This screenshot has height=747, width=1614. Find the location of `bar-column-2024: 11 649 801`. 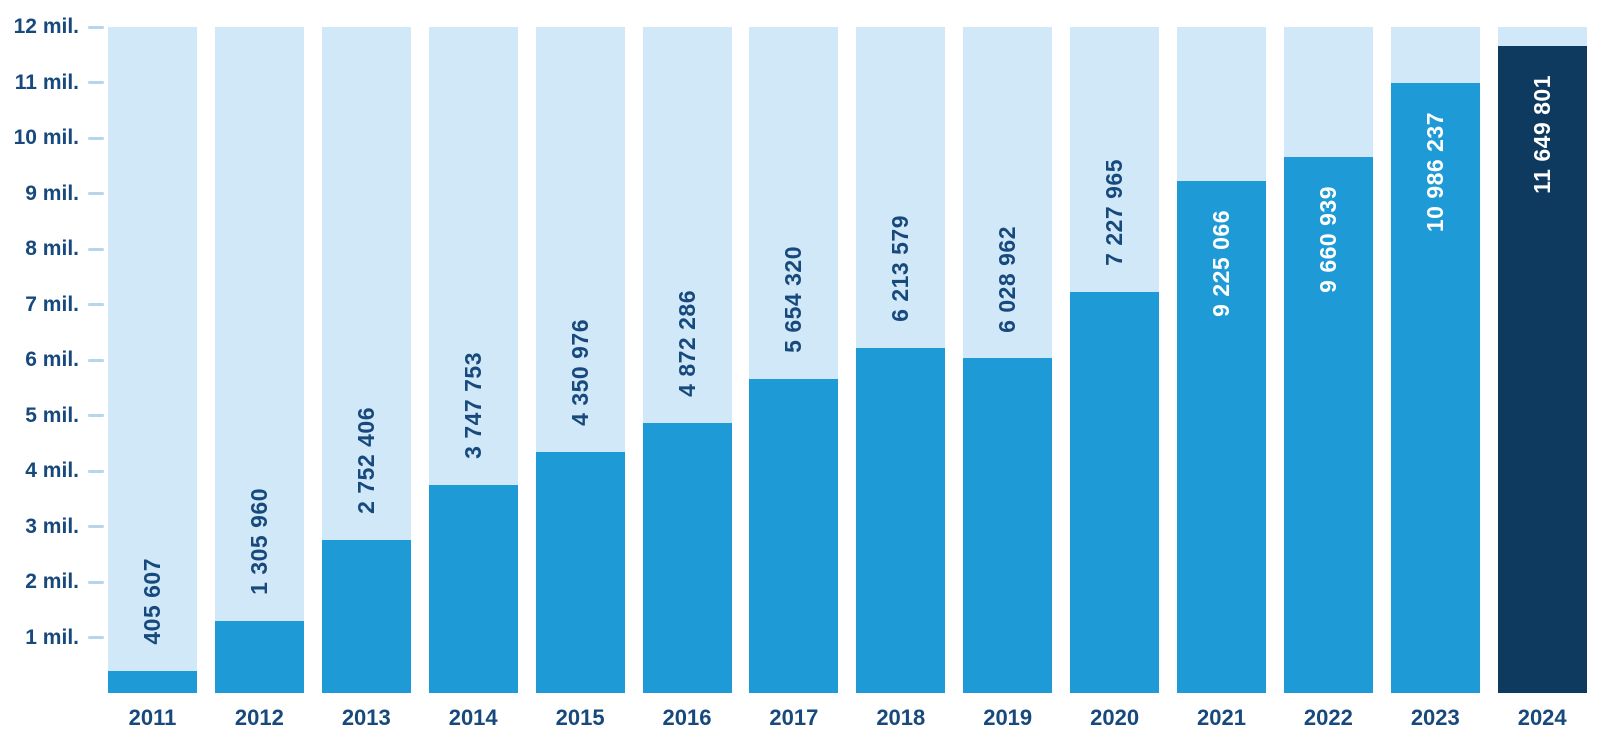

bar-column-2024: 11 649 801 is located at coordinates (1542, 360).